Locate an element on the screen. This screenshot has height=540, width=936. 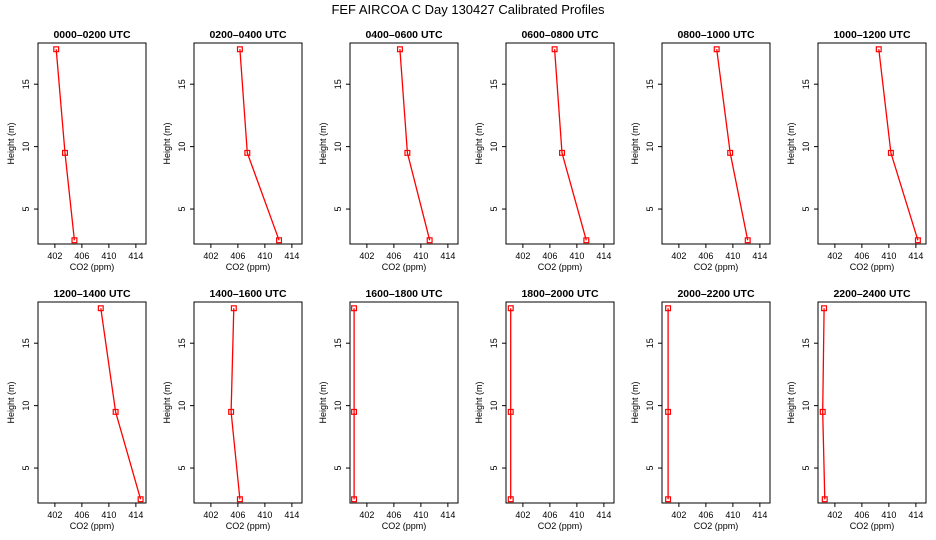
panel-title: 2000–2200 UTC is located at coordinates (715, 294).